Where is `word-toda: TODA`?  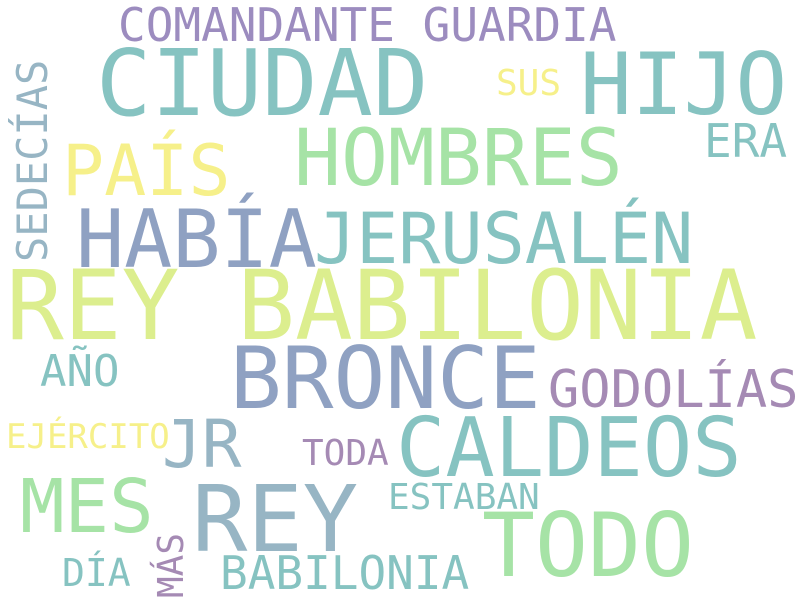 word-toda: TODA is located at coordinates (345, 453).